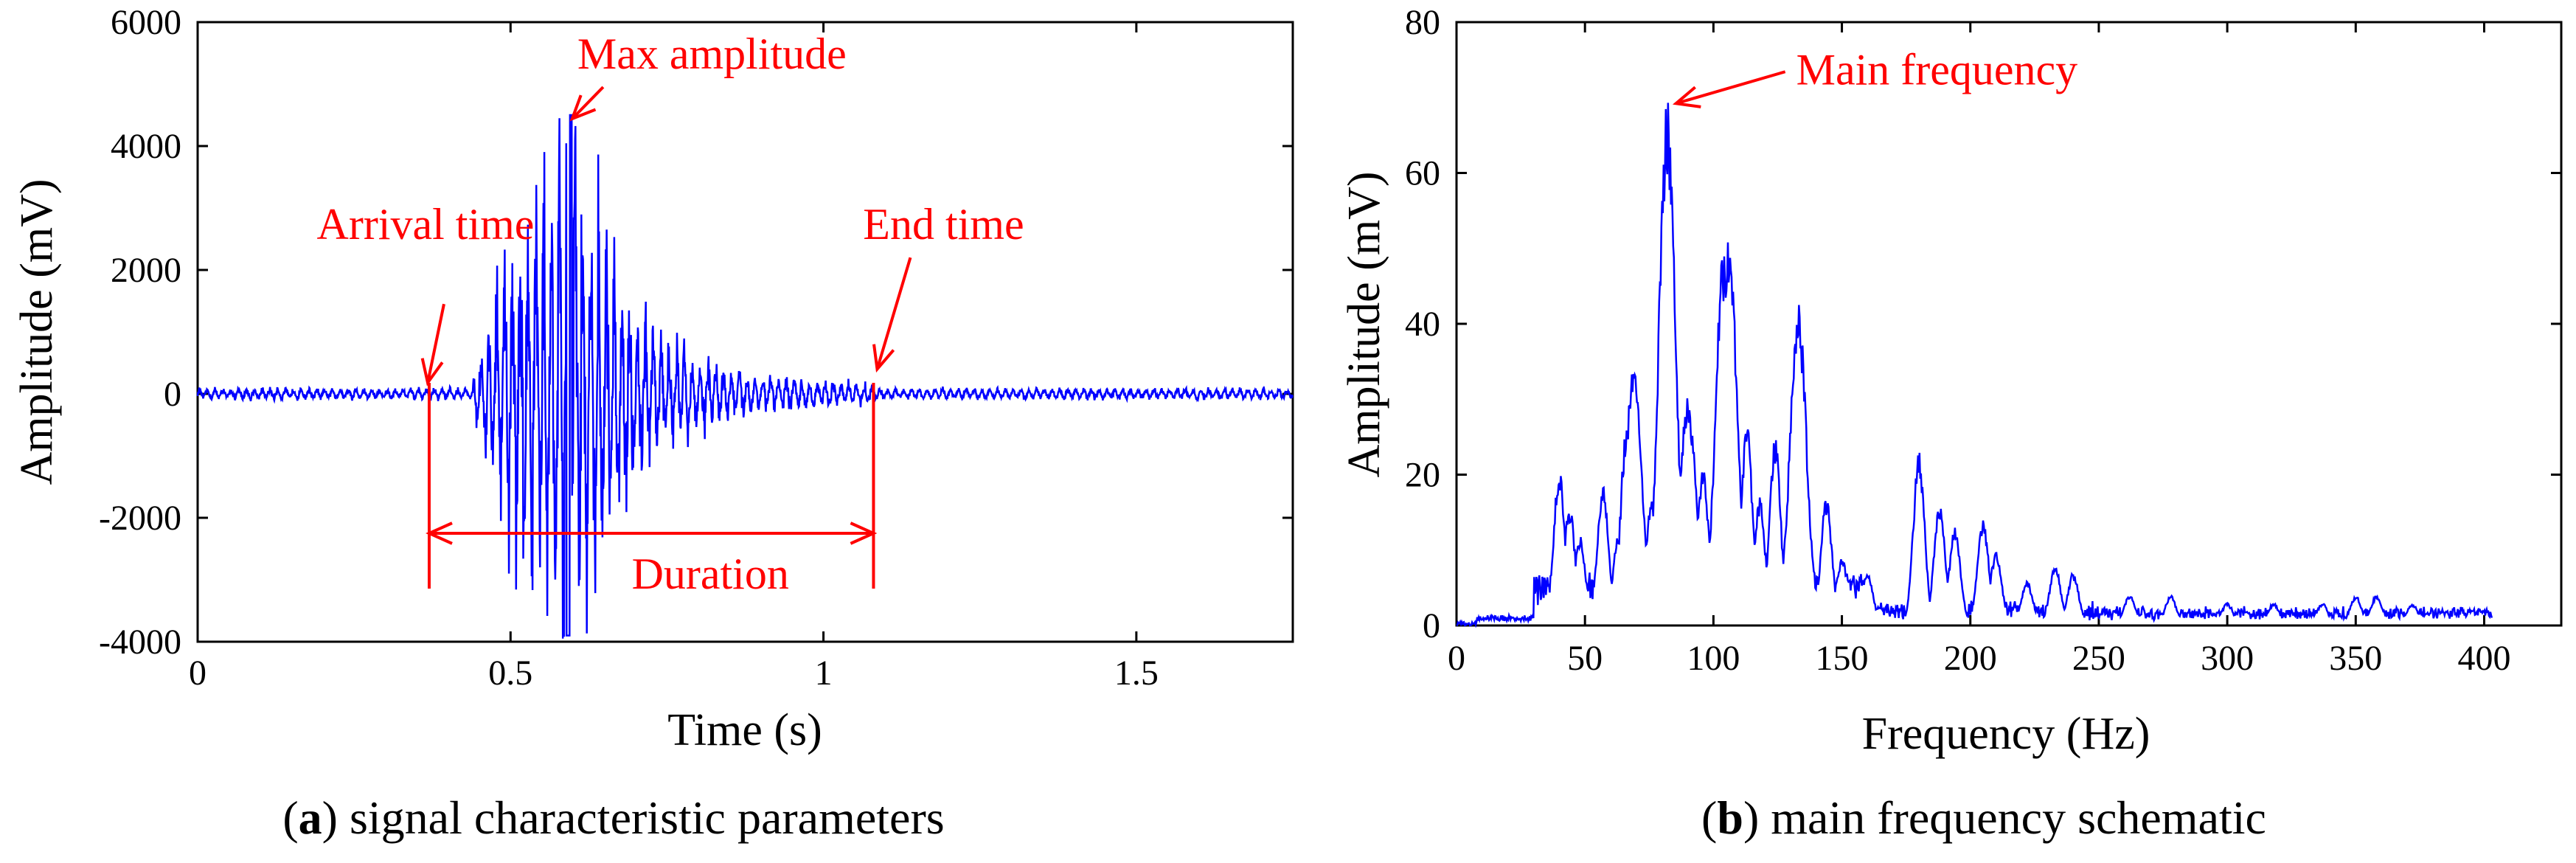 The width and height of the screenshot is (2576, 863). I want to click on panel-a-x-tick-label: 1, so click(824, 673).